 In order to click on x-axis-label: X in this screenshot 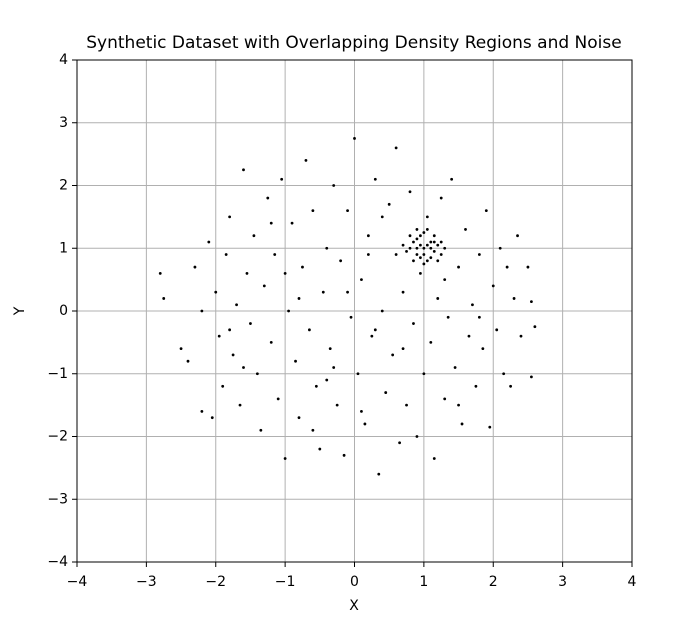, I will do `click(354, 606)`.